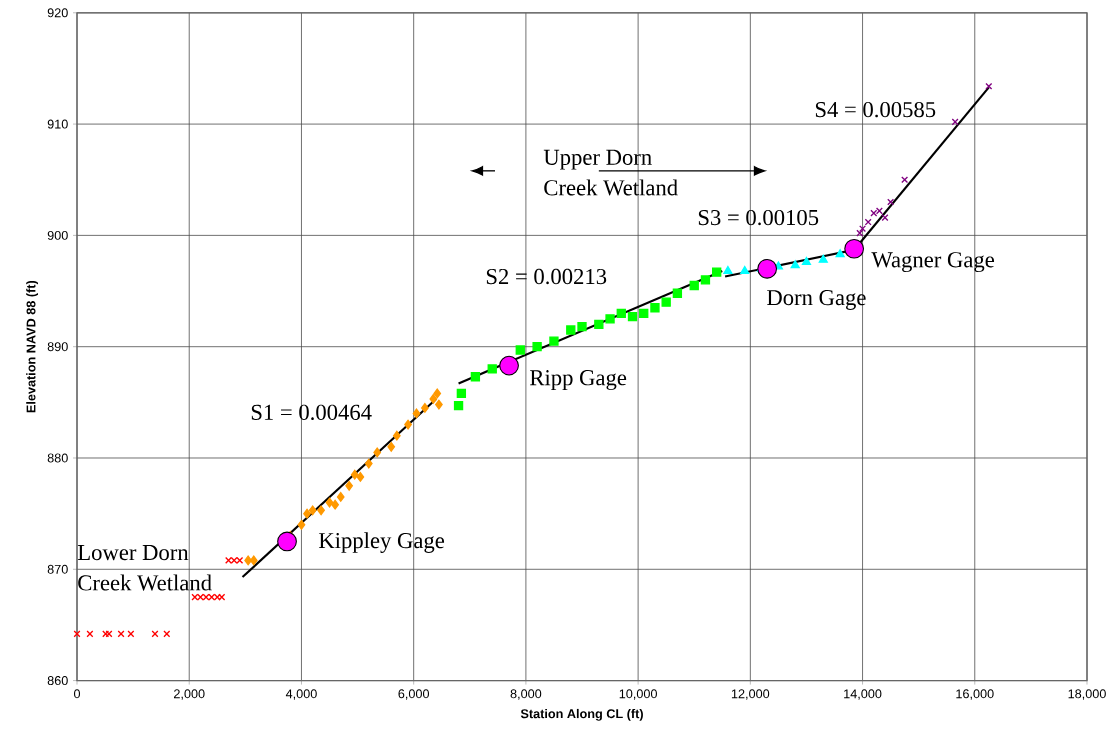  I want to click on annotation: S4 = 0.00585, so click(875, 109).